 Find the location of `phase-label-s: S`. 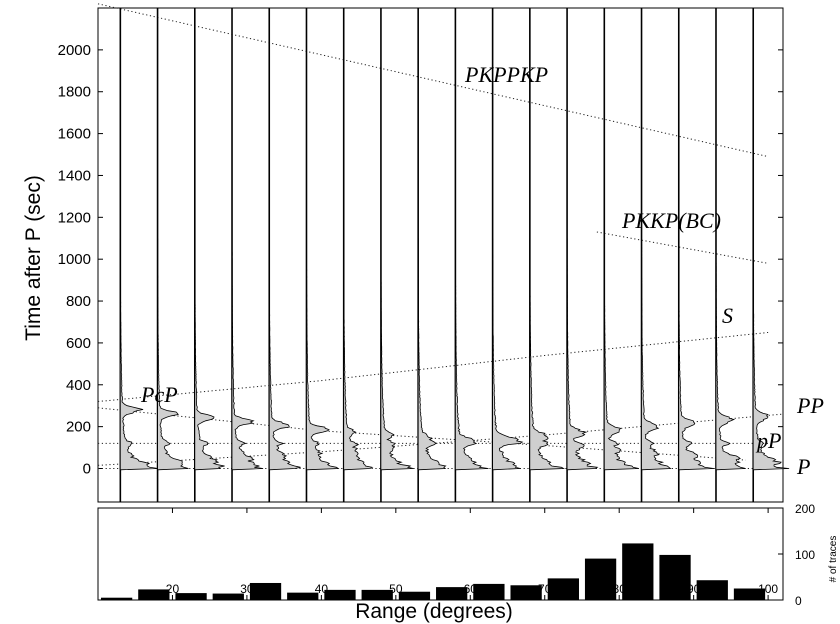

phase-label-s: S is located at coordinates (727, 315).